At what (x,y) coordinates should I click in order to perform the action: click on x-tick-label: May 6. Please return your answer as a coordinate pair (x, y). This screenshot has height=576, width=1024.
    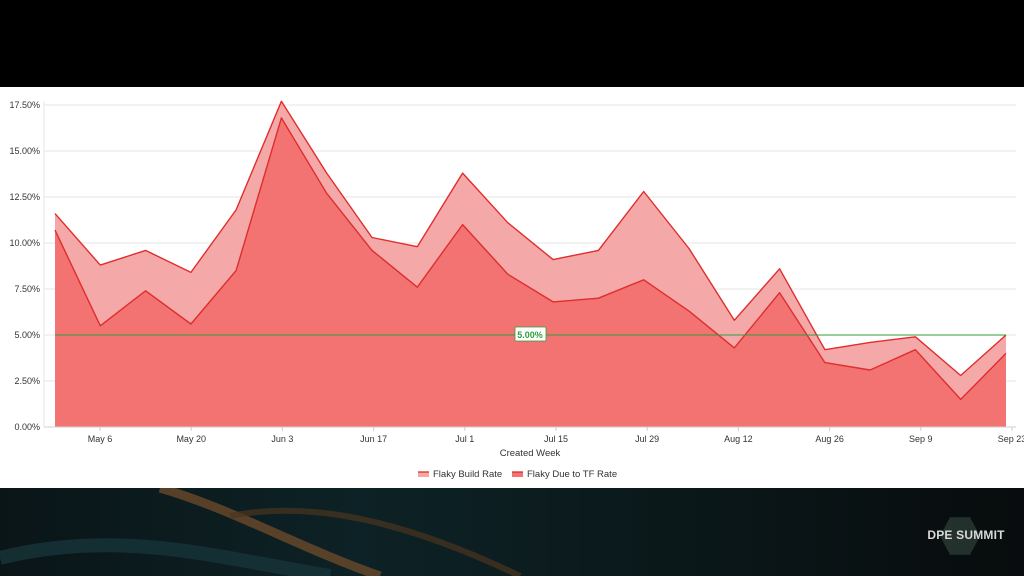
    Looking at the image, I should click on (100, 439).